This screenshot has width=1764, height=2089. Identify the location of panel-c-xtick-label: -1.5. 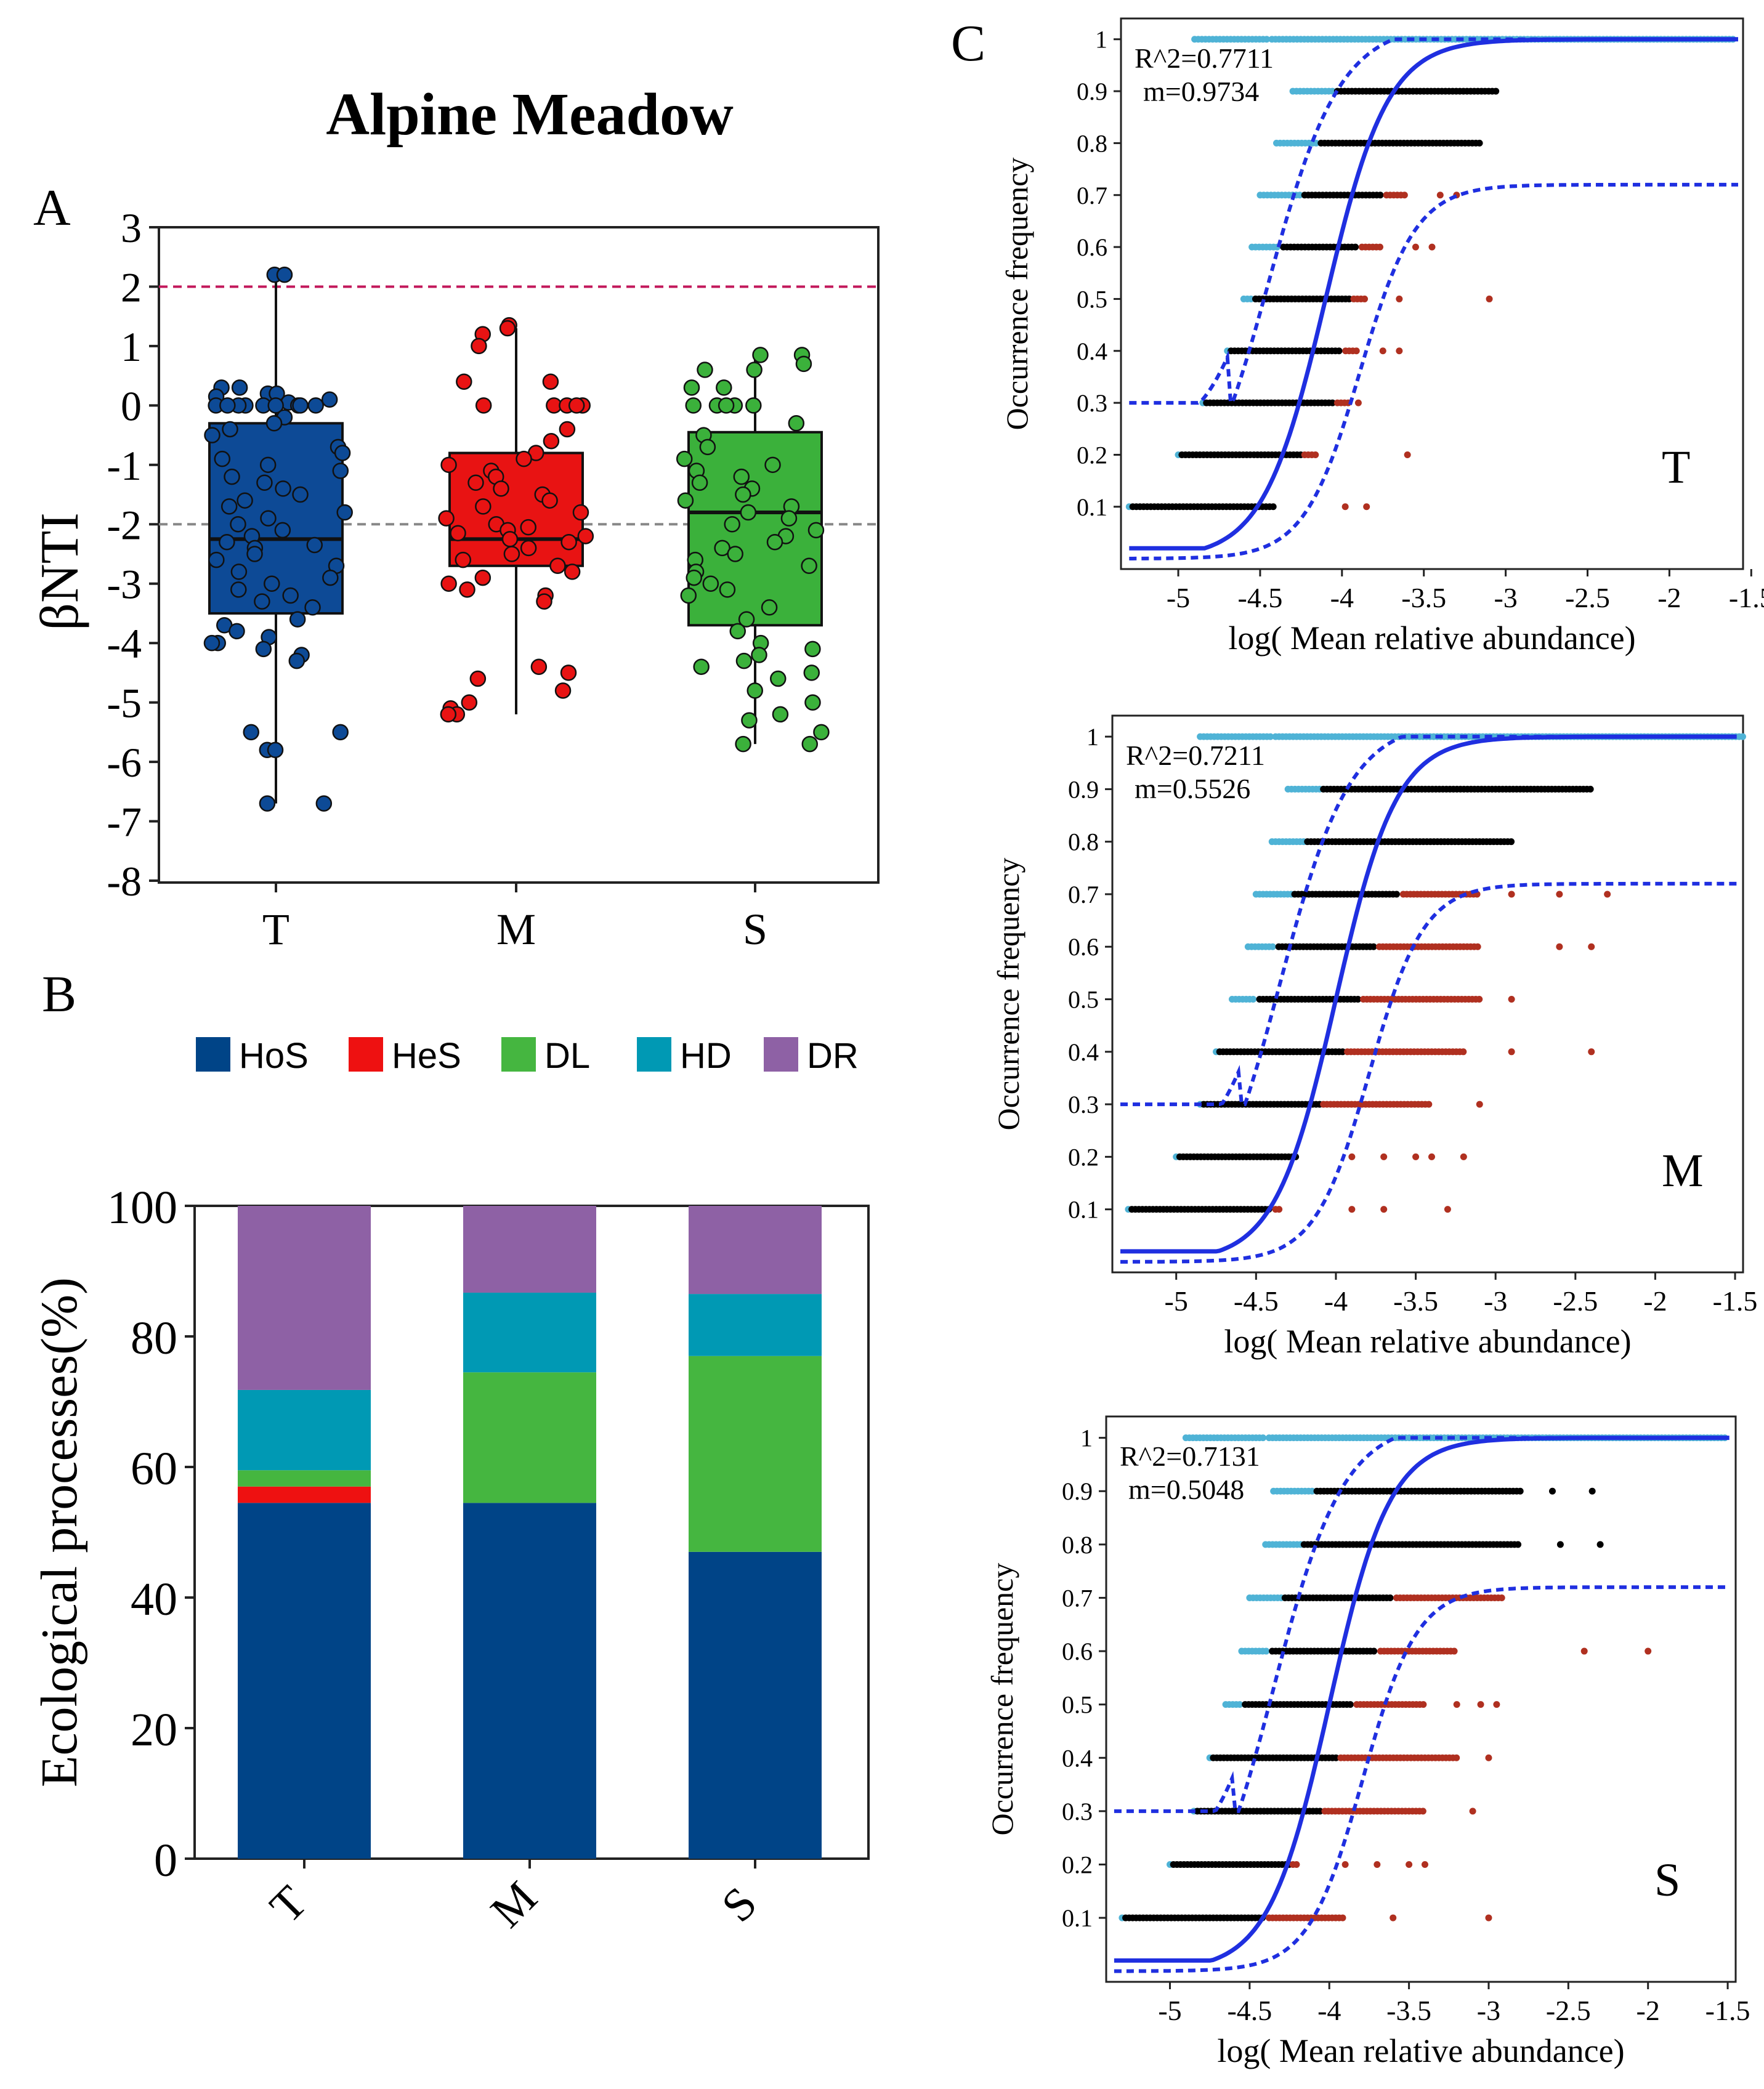
(1728, 2010).